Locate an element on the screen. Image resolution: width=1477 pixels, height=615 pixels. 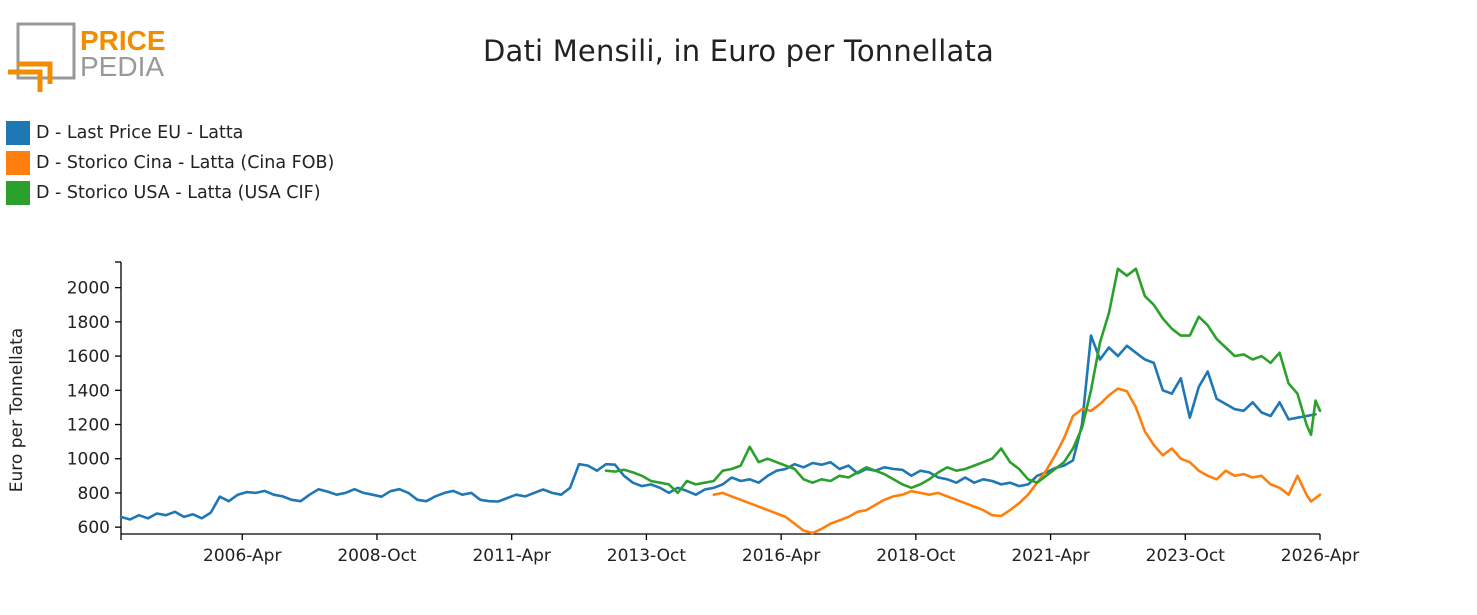
x-tick-label: 2013-Oct is located at coordinates (647, 556).